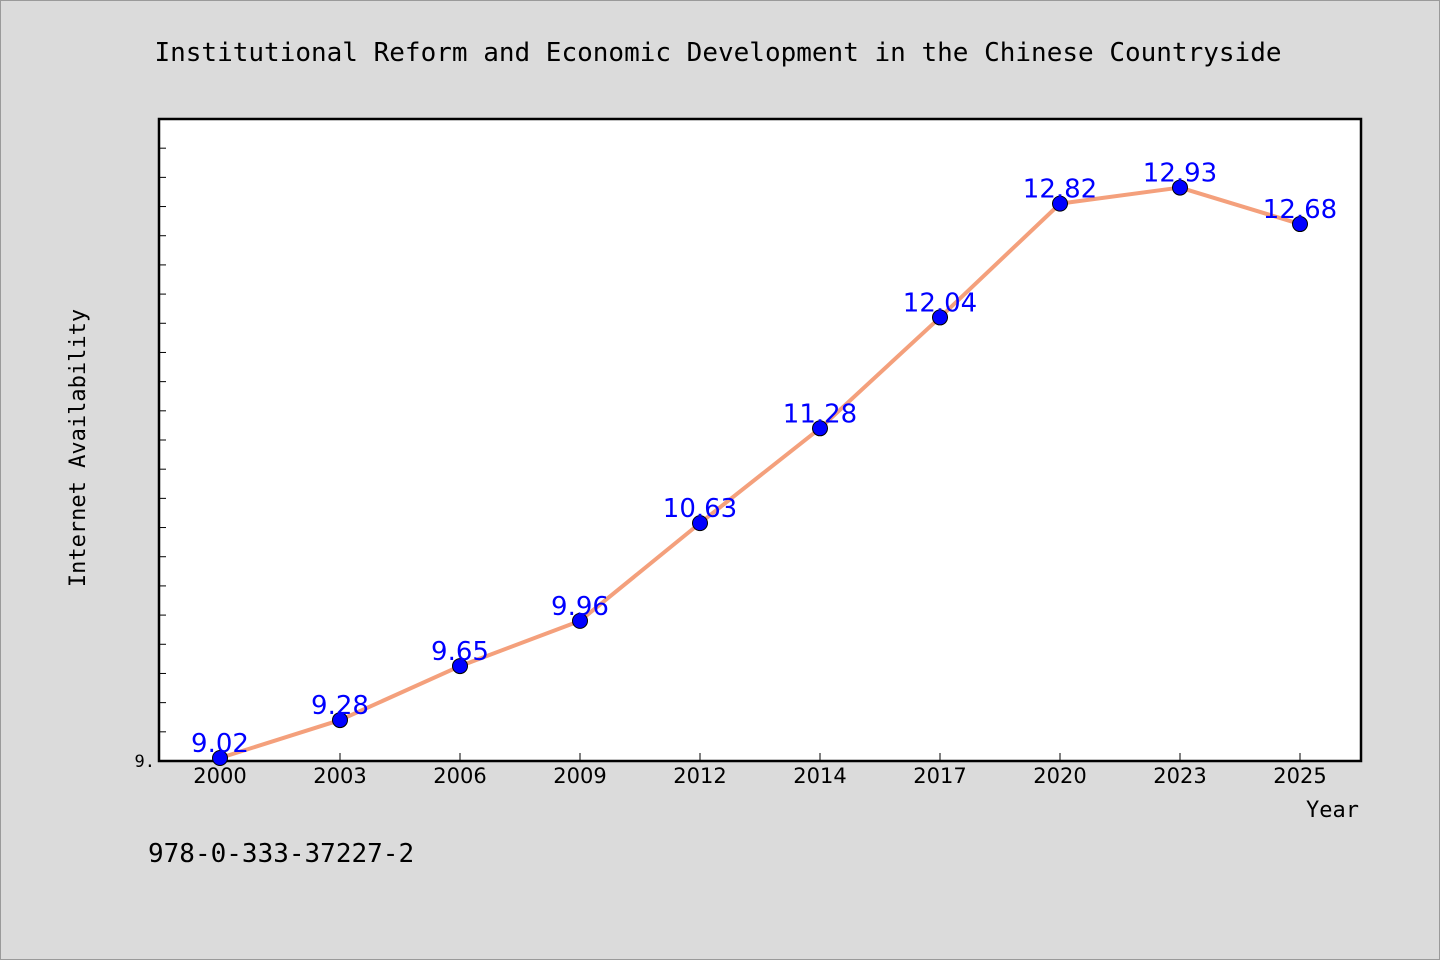 The image size is (1440, 960). What do you see at coordinates (820, 414) in the screenshot?
I see `data-label: 11.28` at bounding box center [820, 414].